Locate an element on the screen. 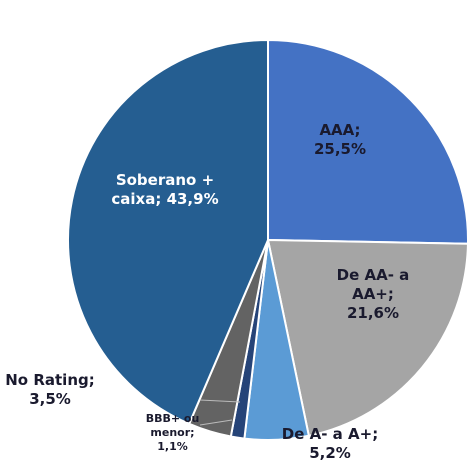 This screenshot has width=470, height=468. category: De AA- a AA+; is located at coordinates (373, 284).